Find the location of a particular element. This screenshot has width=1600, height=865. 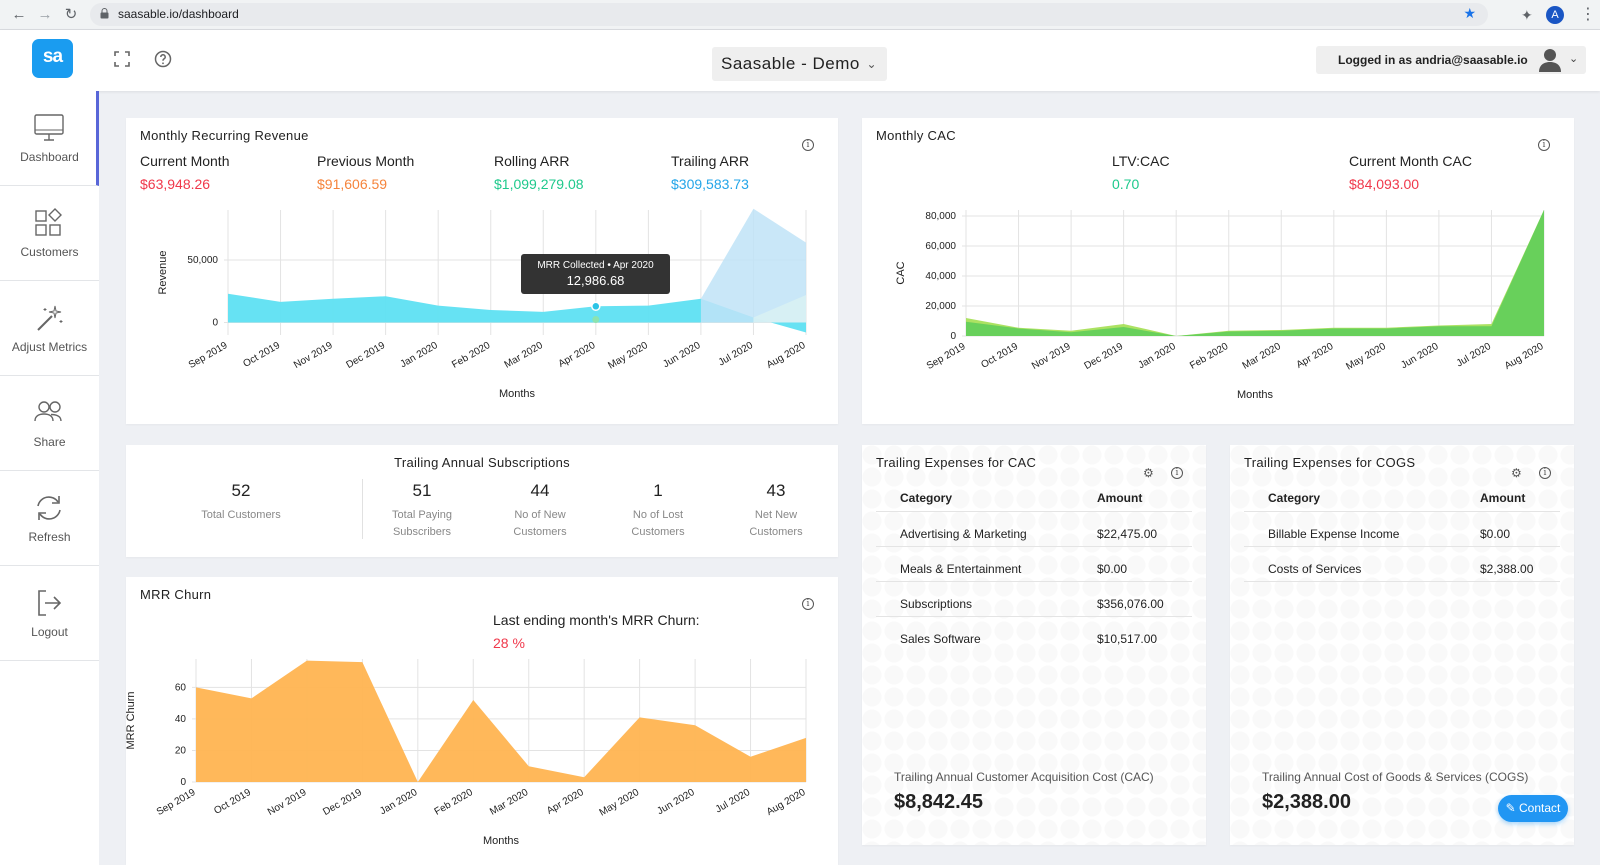

saasable-logo: sa is located at coordinates (52, 58).